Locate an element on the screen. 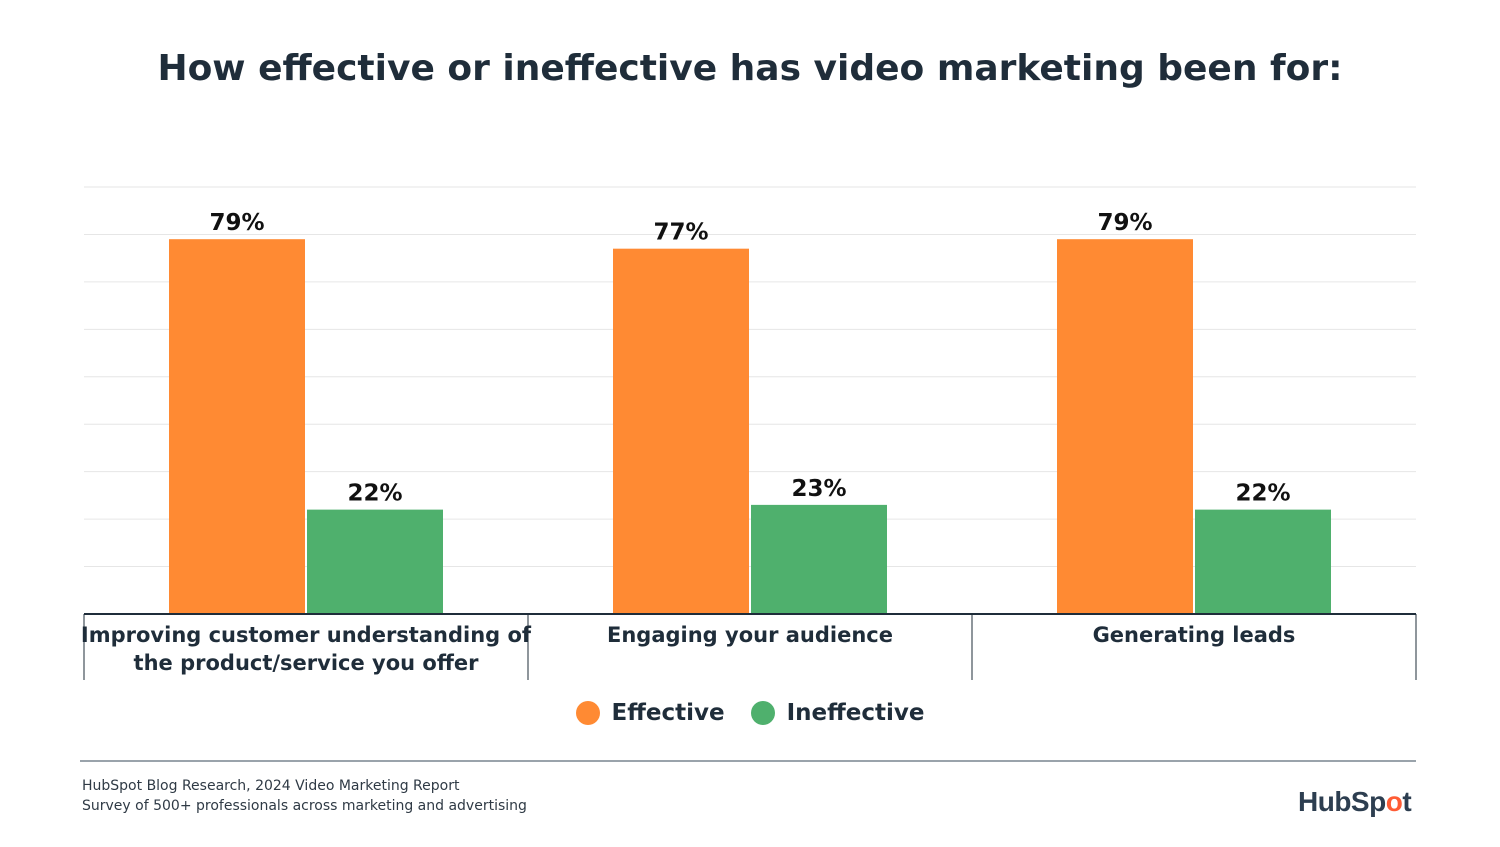  x-tick-label: Generating leads is located at coordinates (1194, 635).